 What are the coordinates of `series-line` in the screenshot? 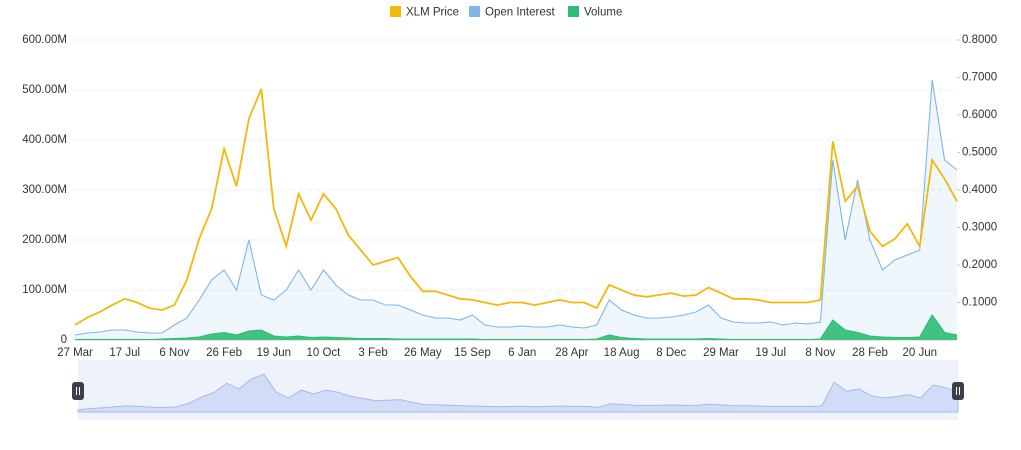 It's located at (516, 327).